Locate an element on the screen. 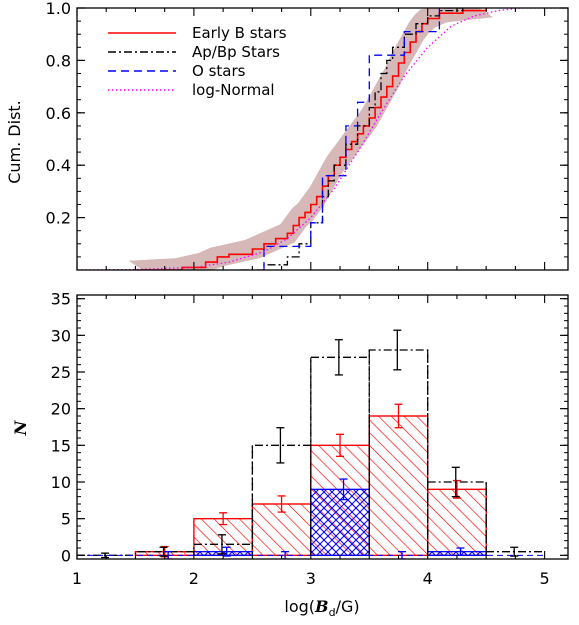 The image size is (579, 625). bottom-y-tick-label: 25 is located at coordinates (61, 372).